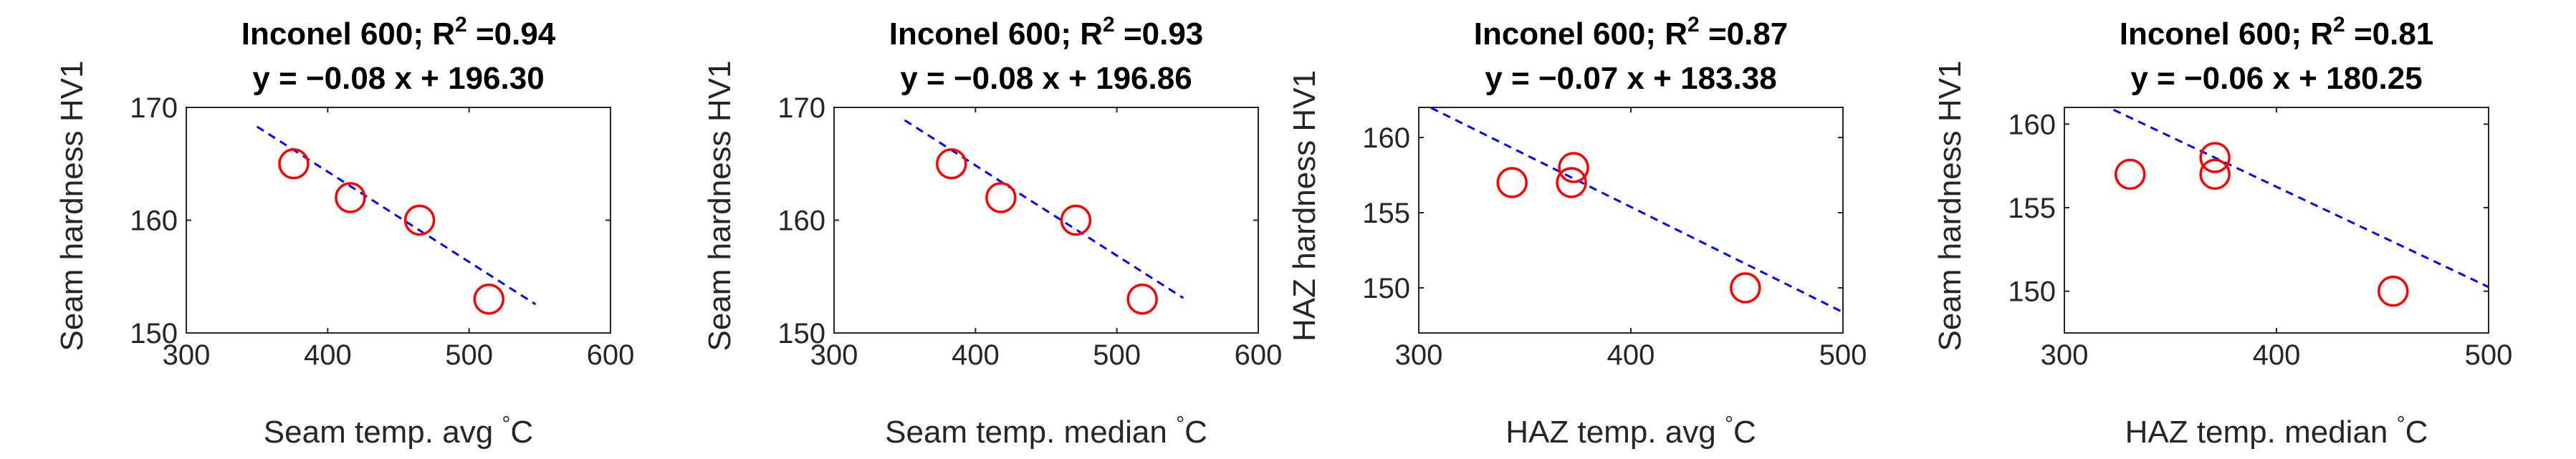 The image size is (2576, 459). I want to click on chart-subtitle: y = −0.07 x + 183.38, so click(1630, 78).